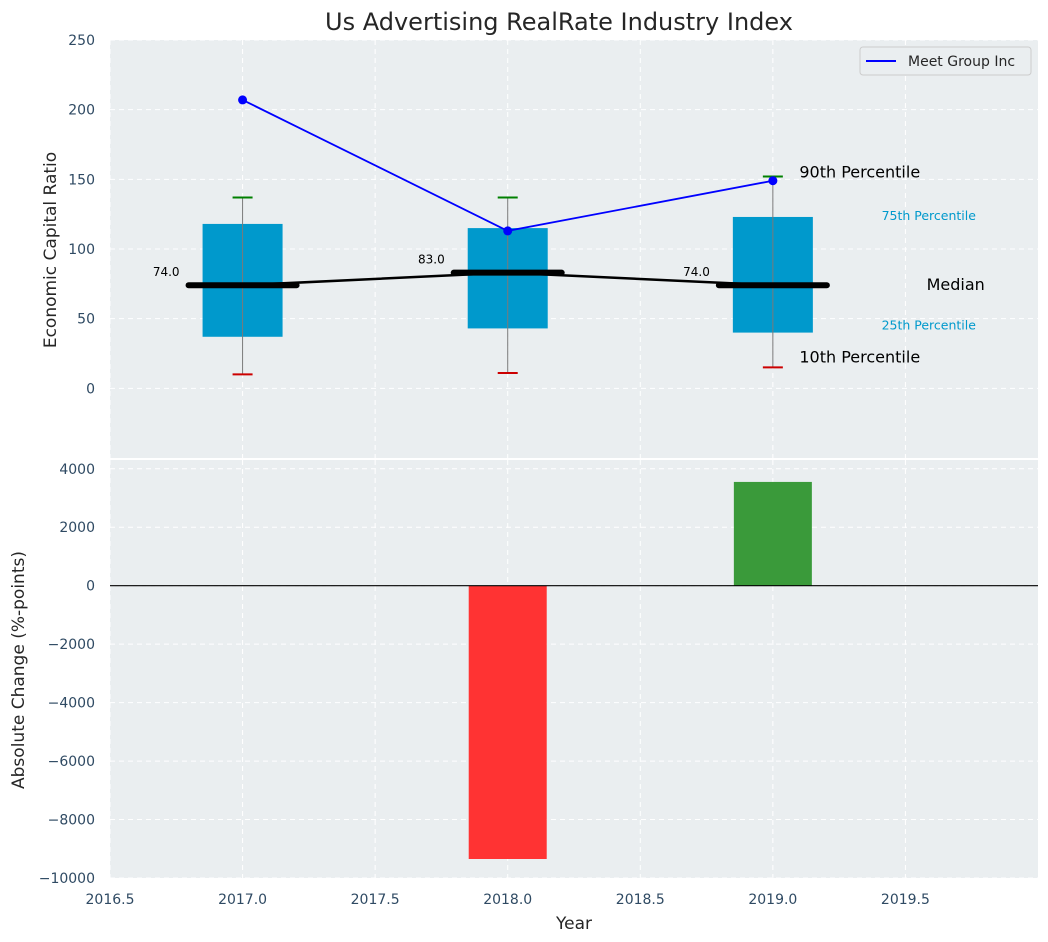  What do you see at coordinates (81, 41) in the screenshot?
I see `top-y-tick-label: 250` at bounding box center [81, 41].